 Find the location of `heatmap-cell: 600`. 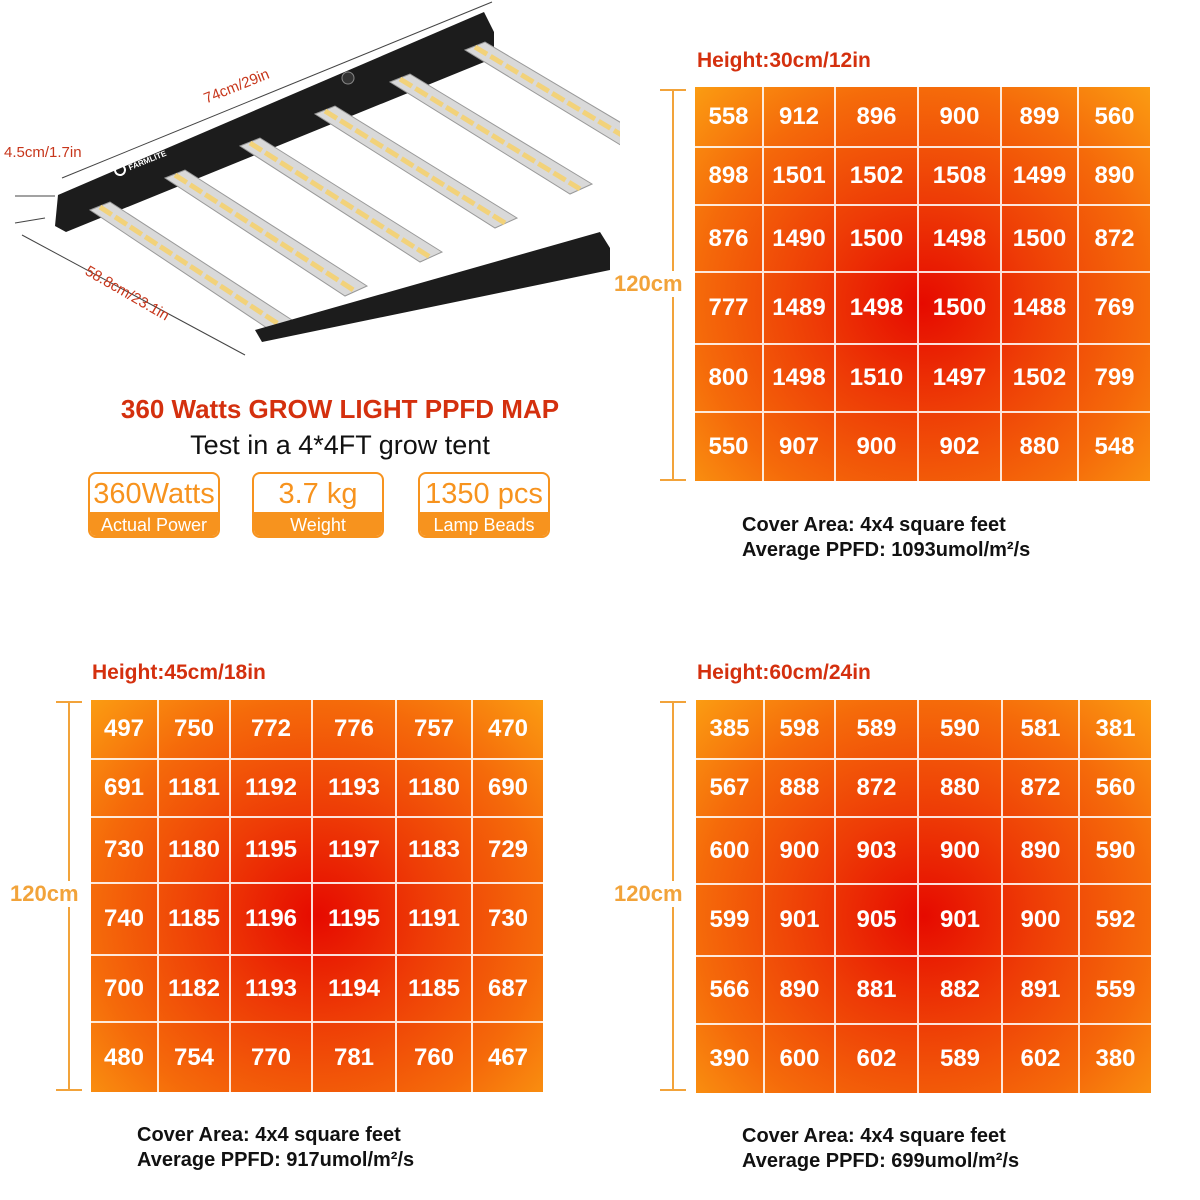

heatmap-cell: 600 is located at coordinates (730, 851).